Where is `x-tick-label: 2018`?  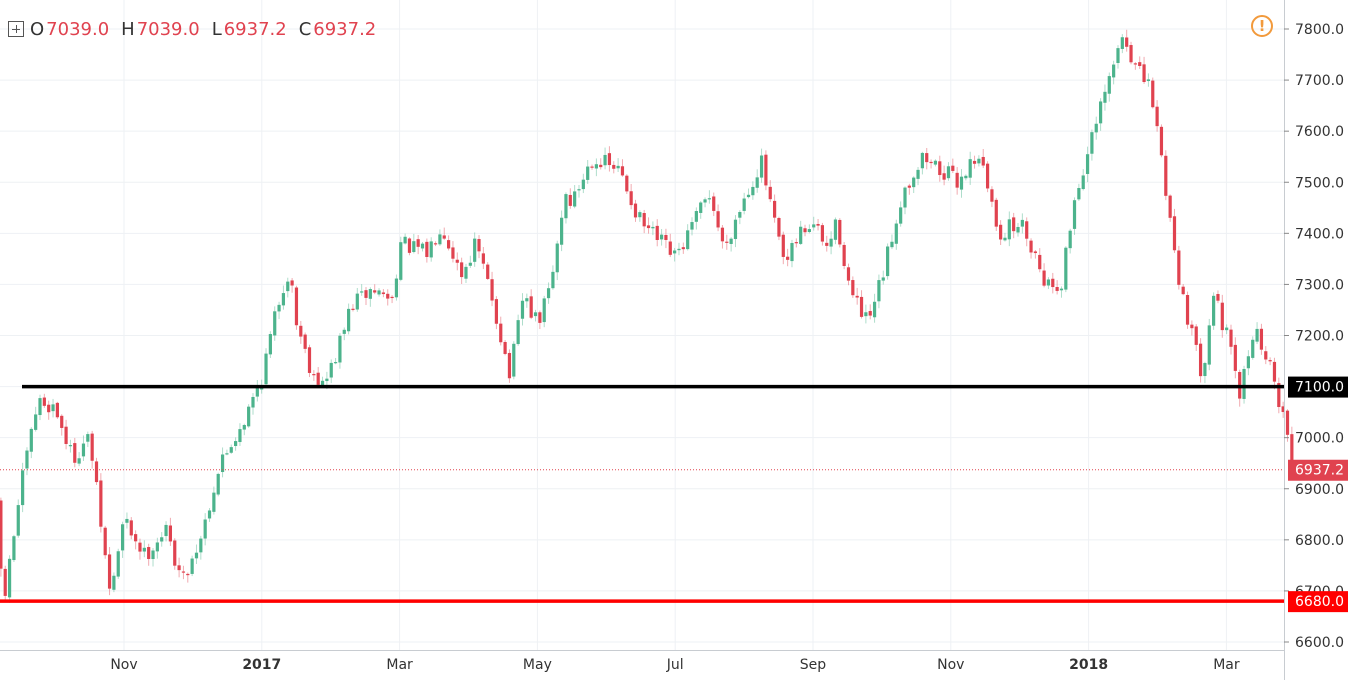
x-tick-label: 2018 is located at coordinates (1088, 665).